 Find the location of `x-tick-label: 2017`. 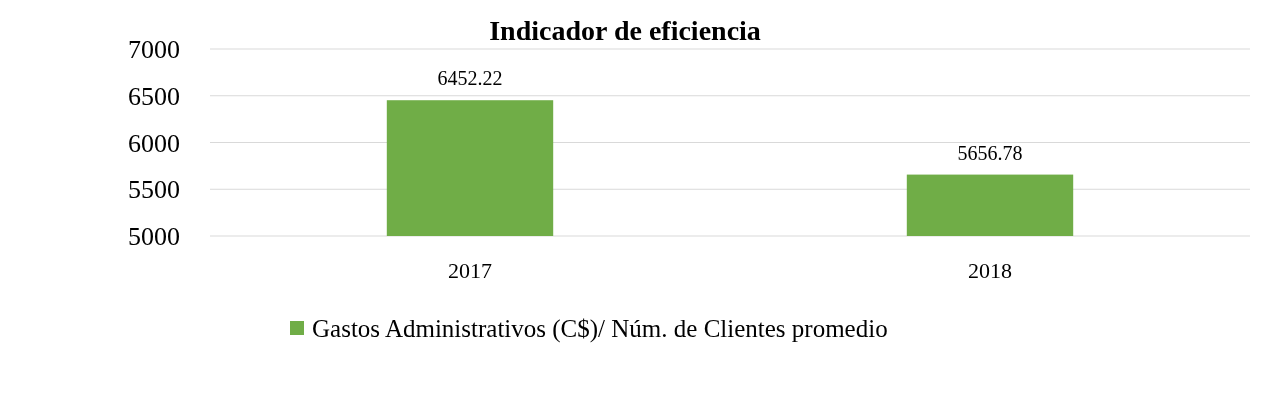

x-tick-label: 2017 is located at coordinates (470, 270).